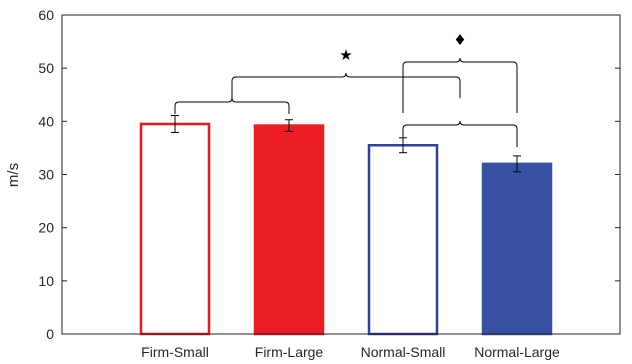  What do you see at coordinates (346, 85) in the screenshot?
I see `bracket-firm-vs-normal` at bounding box center [346, 85].